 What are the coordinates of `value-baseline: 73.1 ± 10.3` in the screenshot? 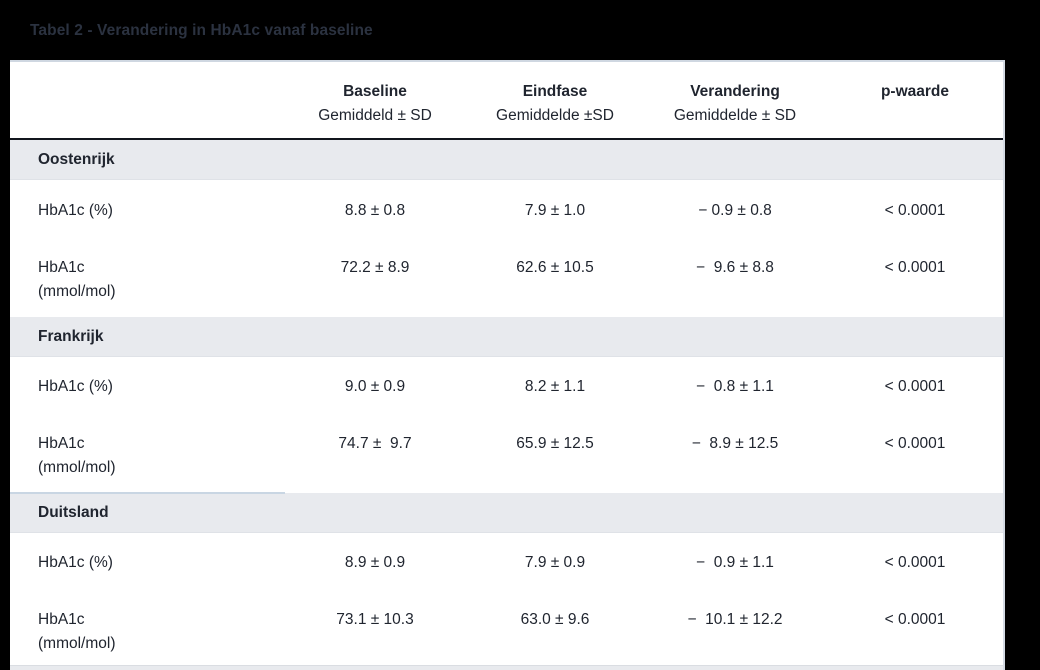 It's located at (375, 619).